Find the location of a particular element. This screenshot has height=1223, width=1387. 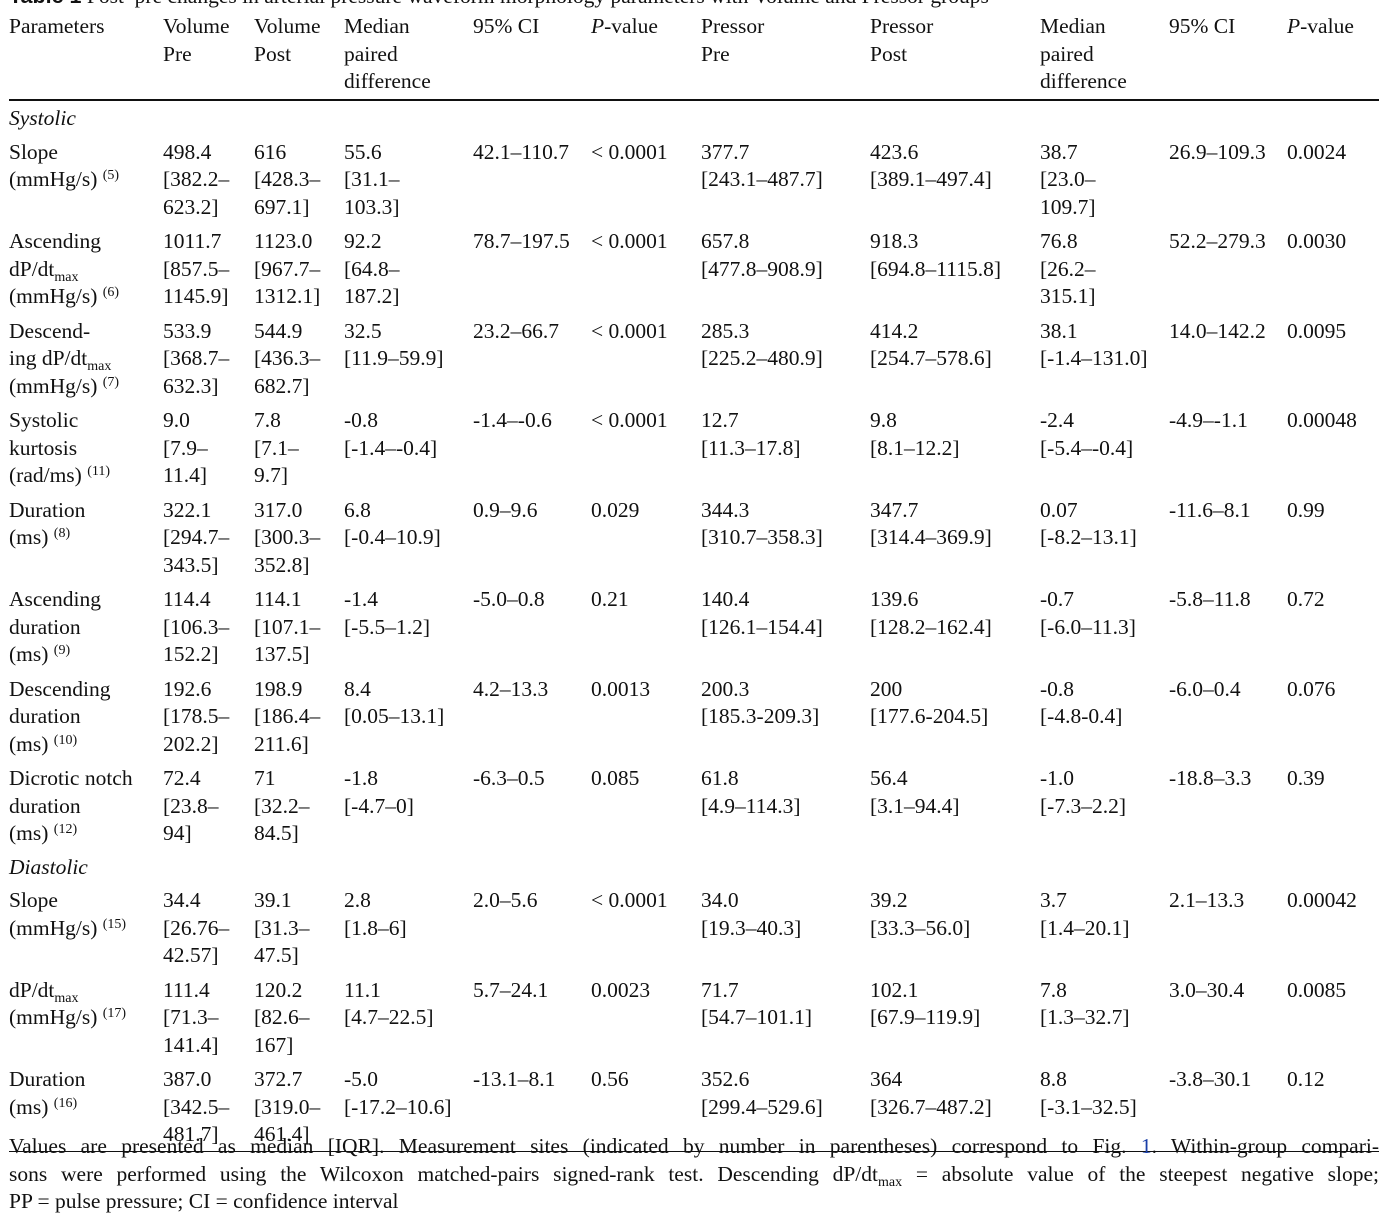

cell-ppre: 61.8 [4.9–114.3] is located at coordinates (785, 805).